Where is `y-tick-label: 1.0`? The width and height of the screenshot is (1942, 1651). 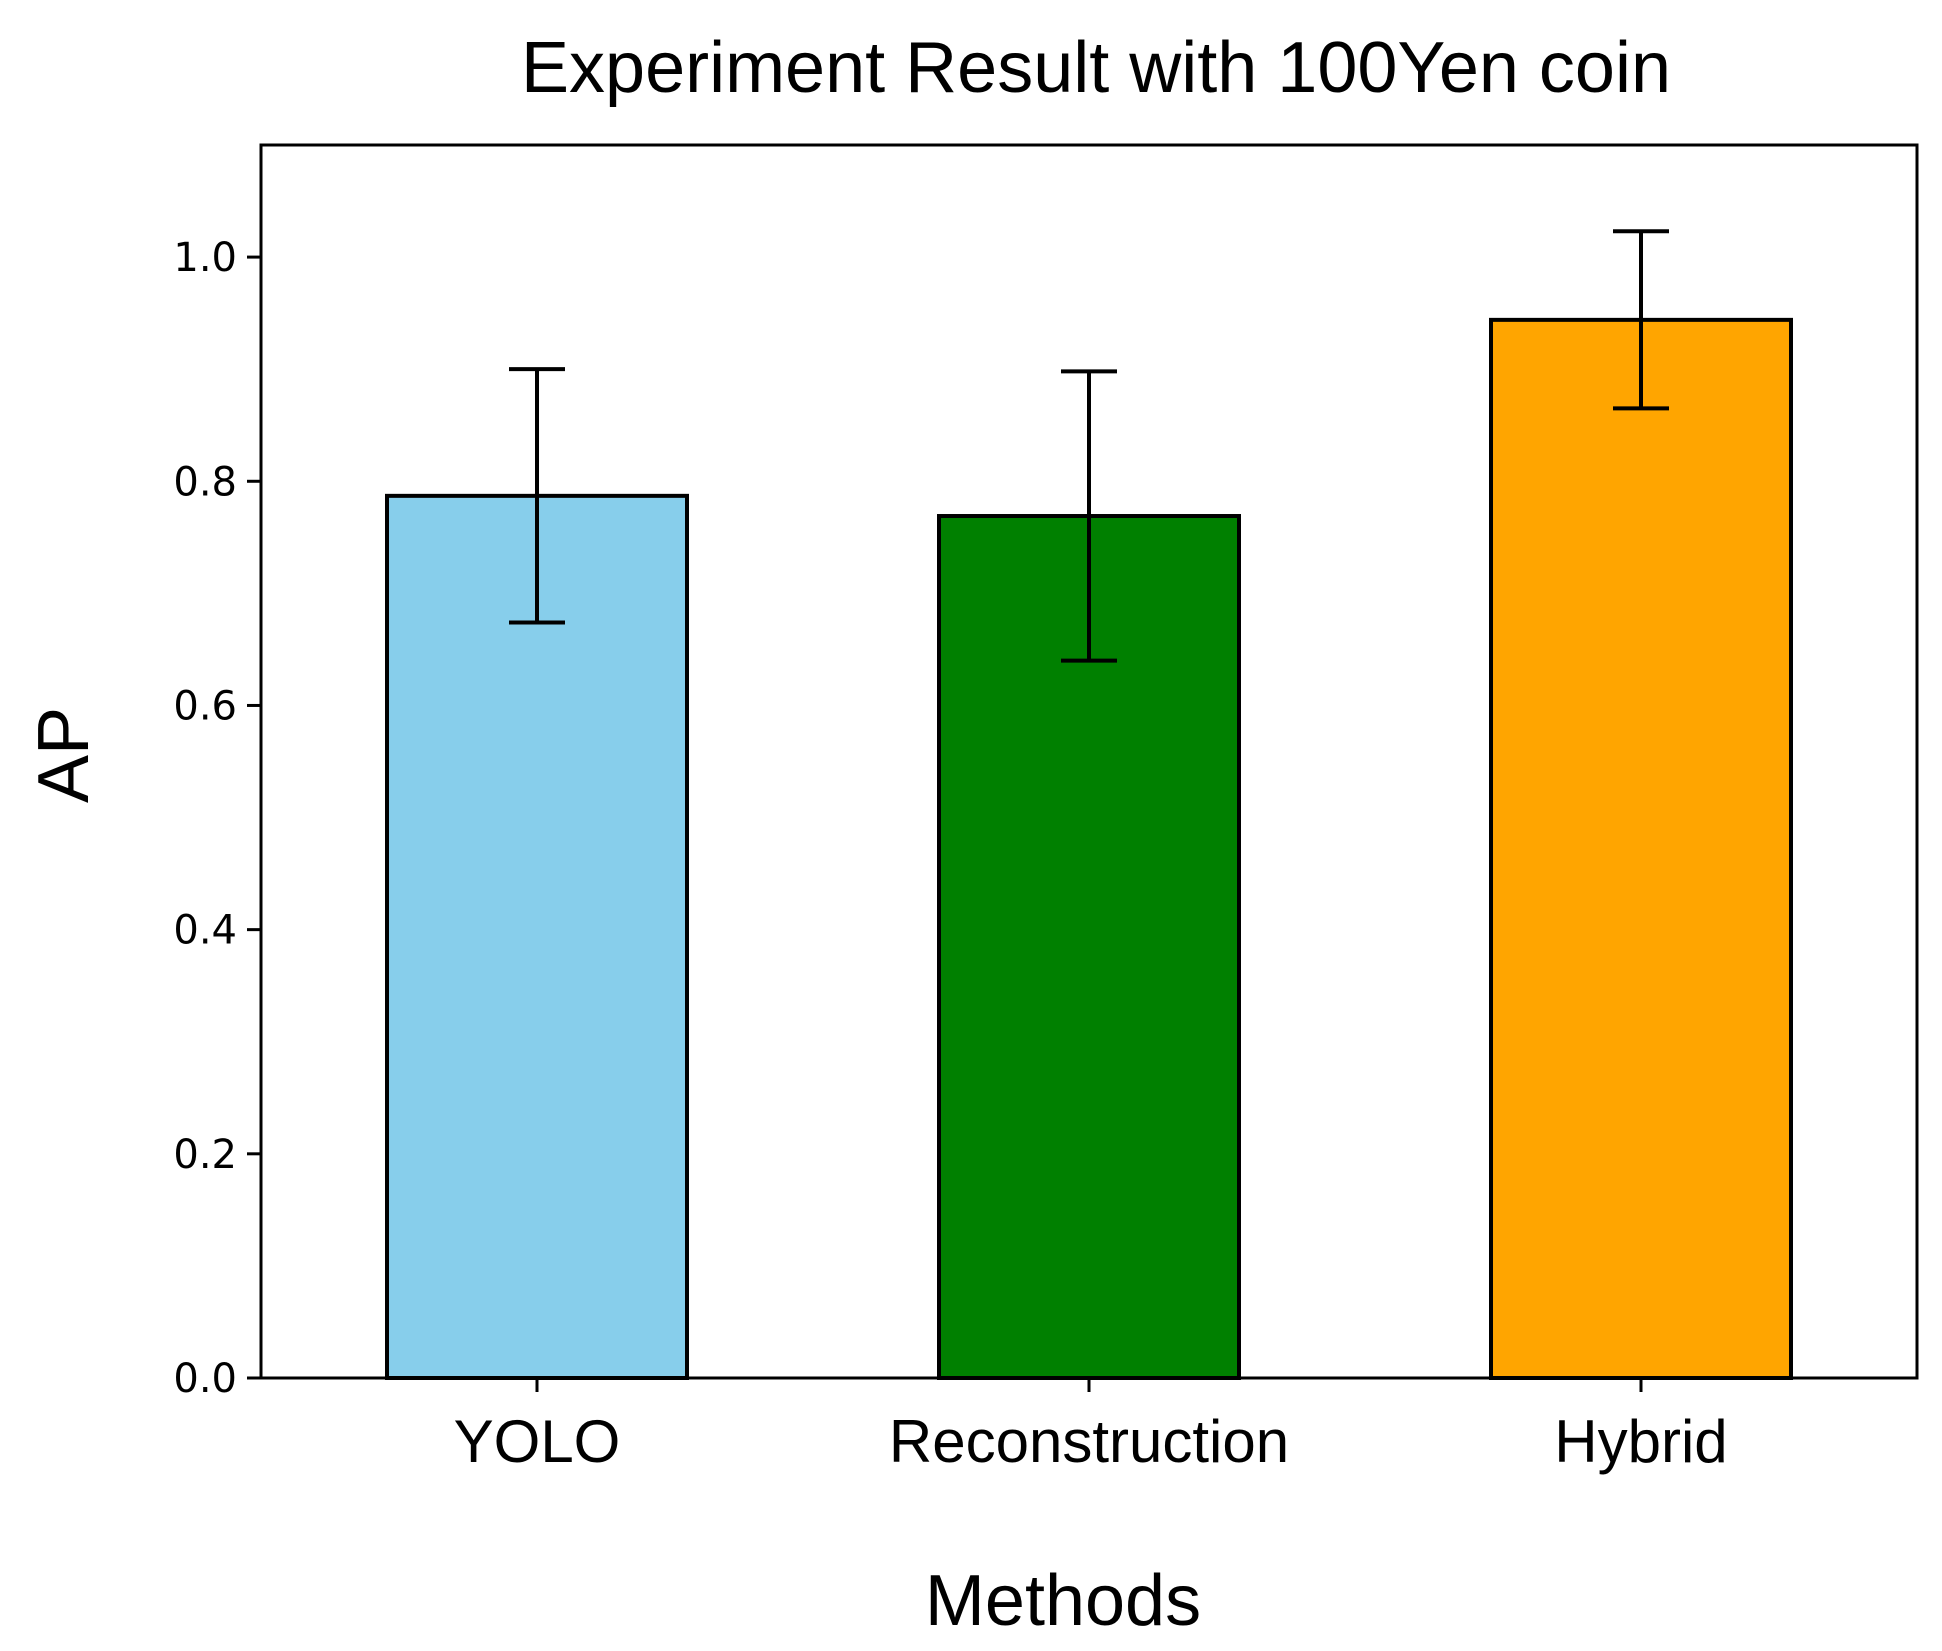
y-tick-label: 1.0 is located at coordinates (205, 258).